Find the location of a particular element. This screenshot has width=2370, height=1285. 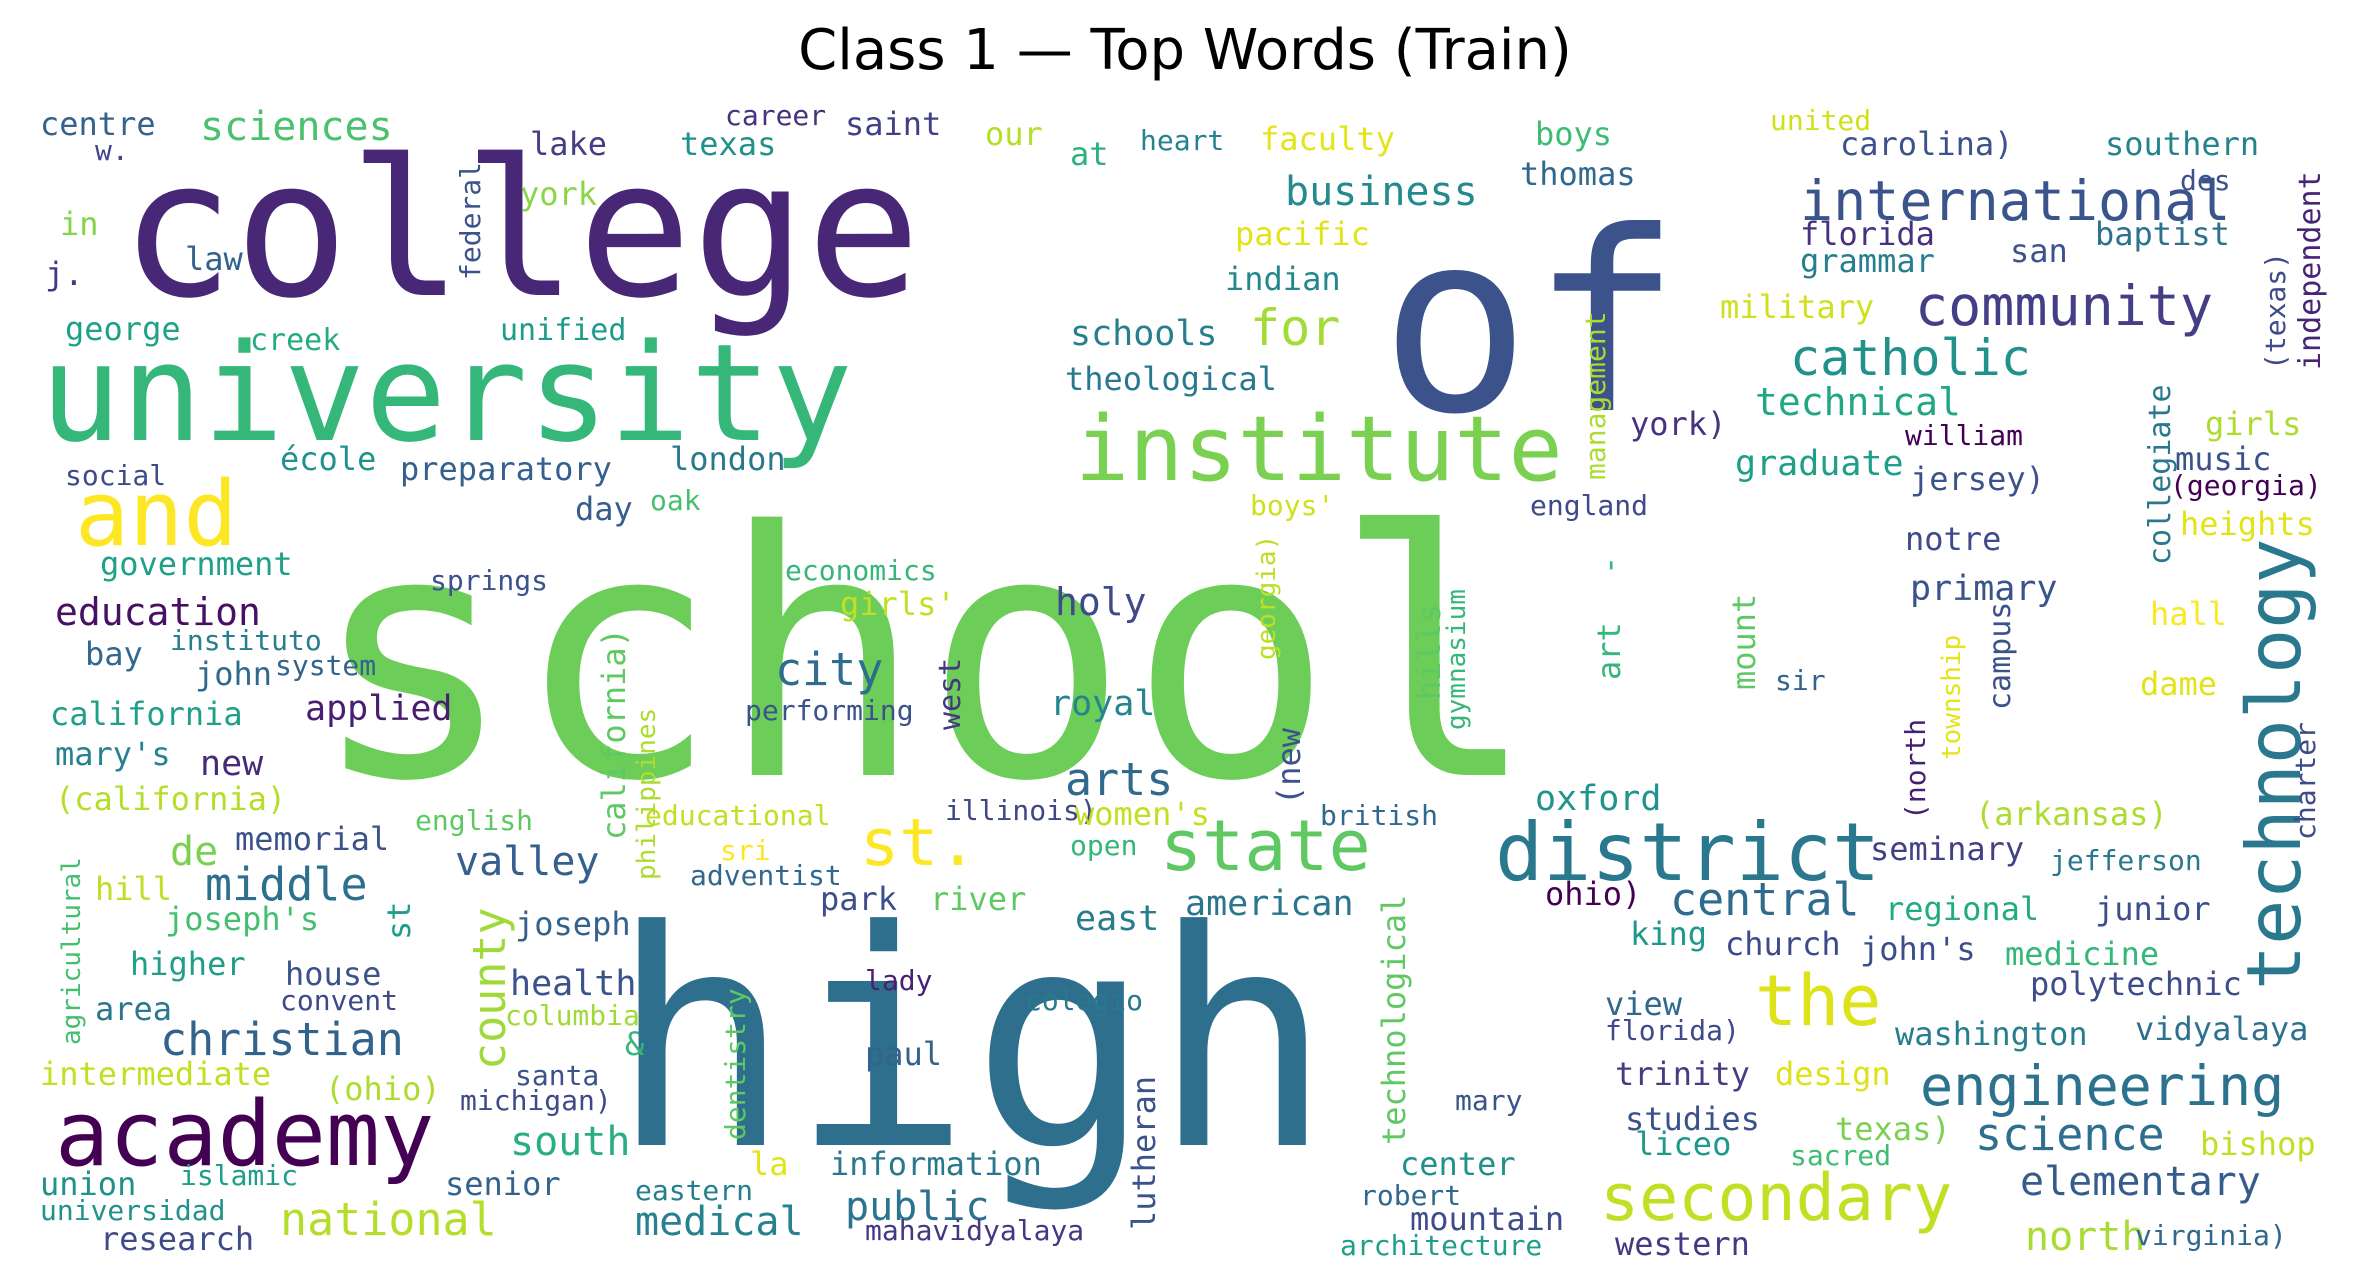

word-20: middle is located at coordinates (286, 884).